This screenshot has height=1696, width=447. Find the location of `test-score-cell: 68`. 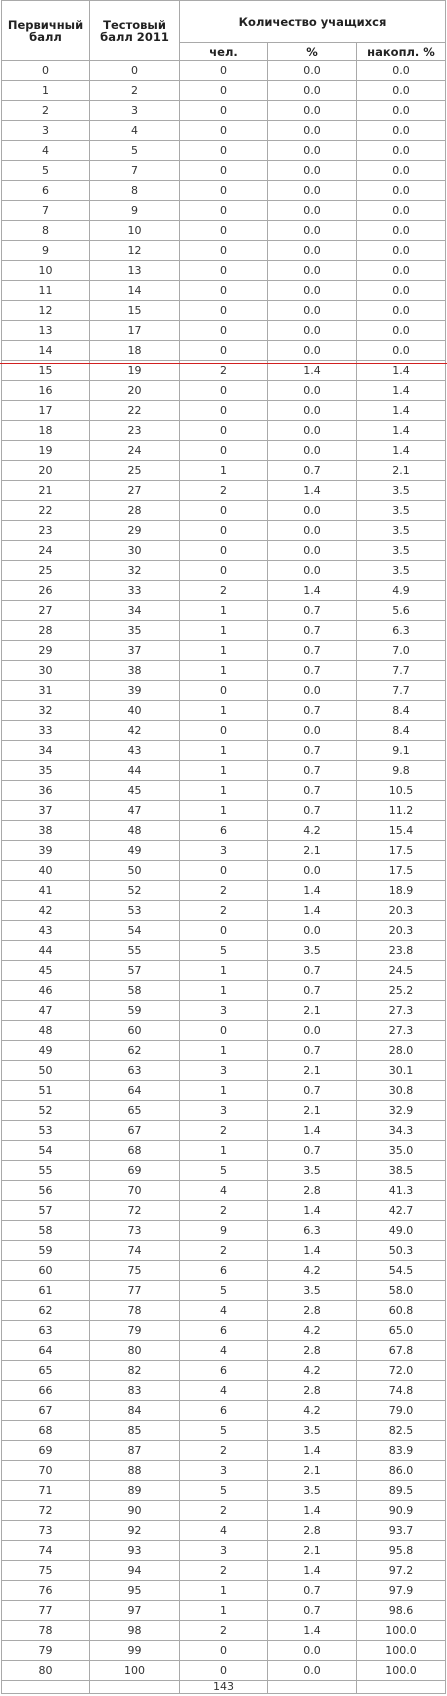

test-score-cell: 68 is located at coordinates (134, 1150).